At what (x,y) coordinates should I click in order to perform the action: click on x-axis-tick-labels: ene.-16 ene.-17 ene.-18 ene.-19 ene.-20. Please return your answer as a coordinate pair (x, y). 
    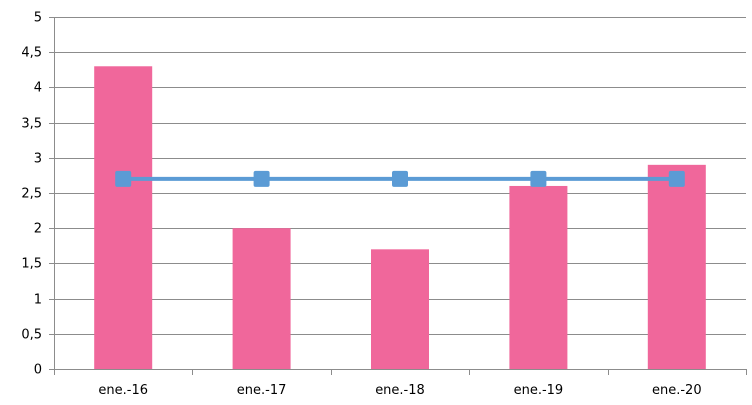
    Looking at the image, I should click on (399, 390).